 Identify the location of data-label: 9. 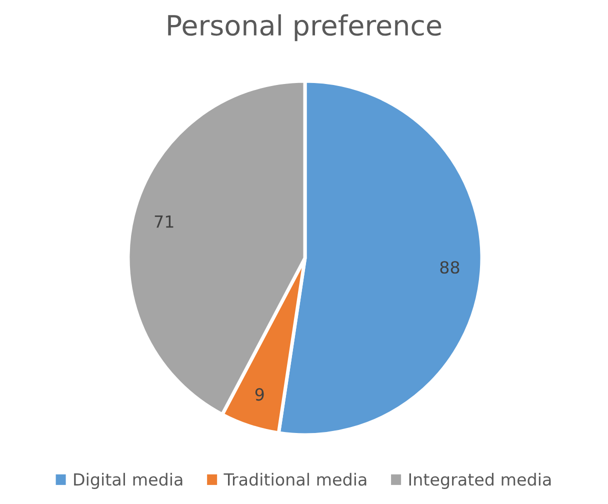
(259, 394).